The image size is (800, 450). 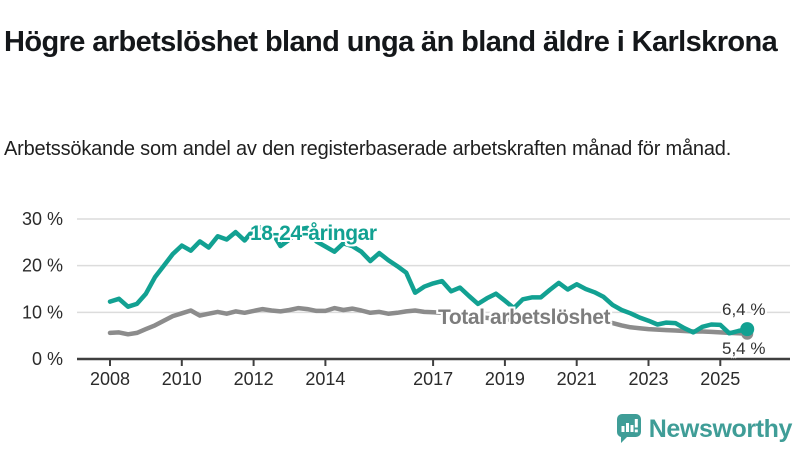 I want to click on y-tick-label: 0 %, so click(x=47, y=359).